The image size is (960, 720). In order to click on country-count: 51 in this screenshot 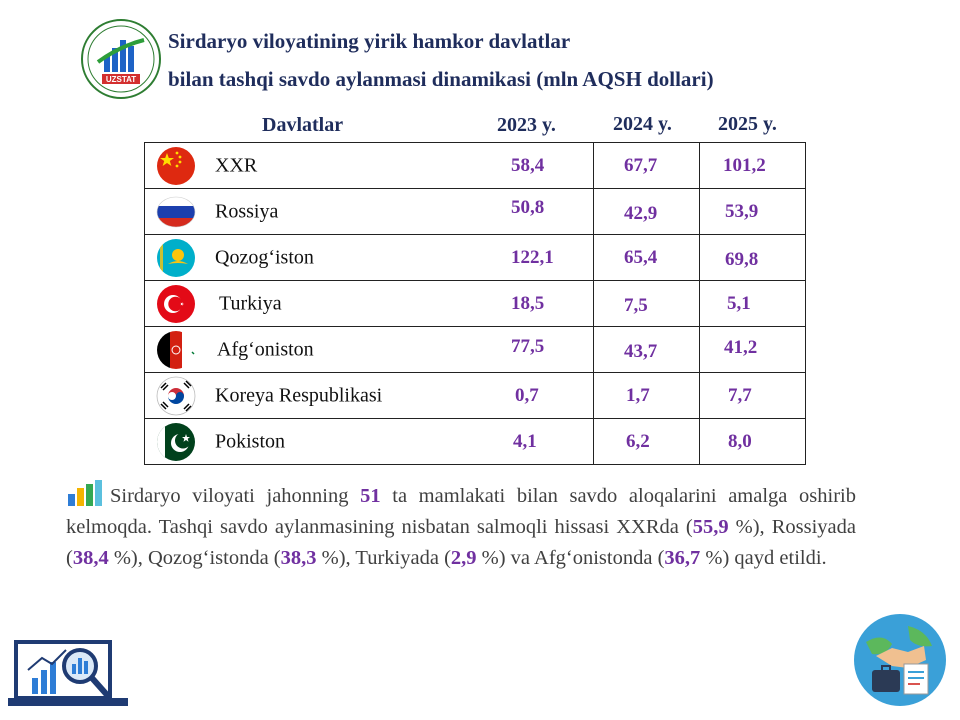, I will do `click(370, 496)`.